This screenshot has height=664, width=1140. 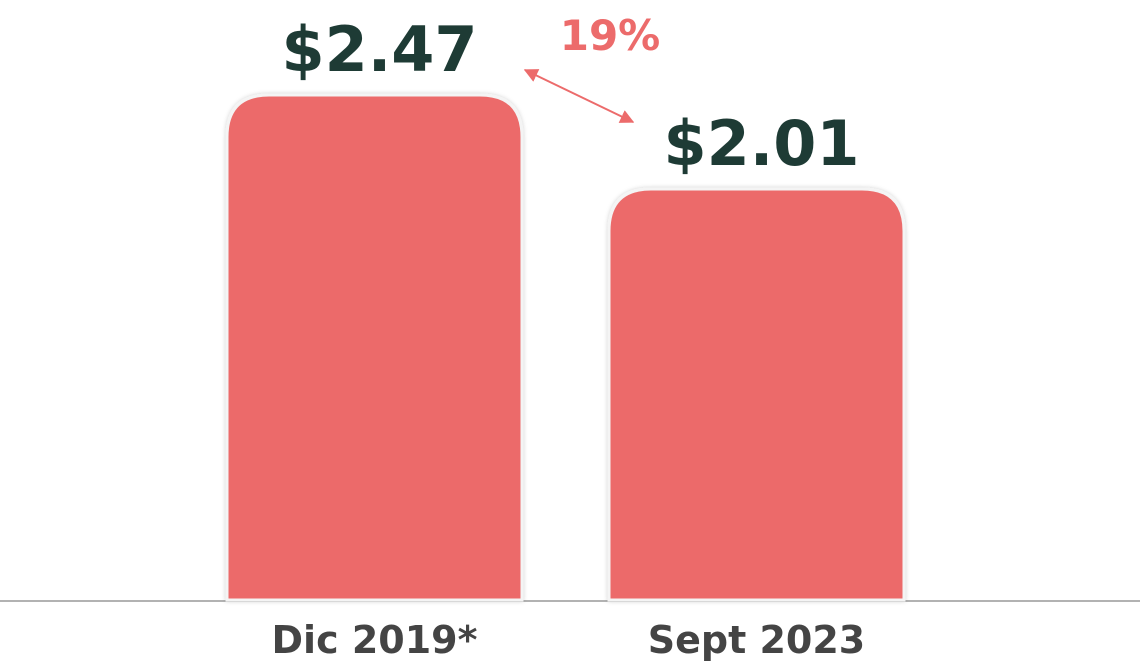 I want to click on x-tick-label: Dic 2019*, so click(x=375, y=640).